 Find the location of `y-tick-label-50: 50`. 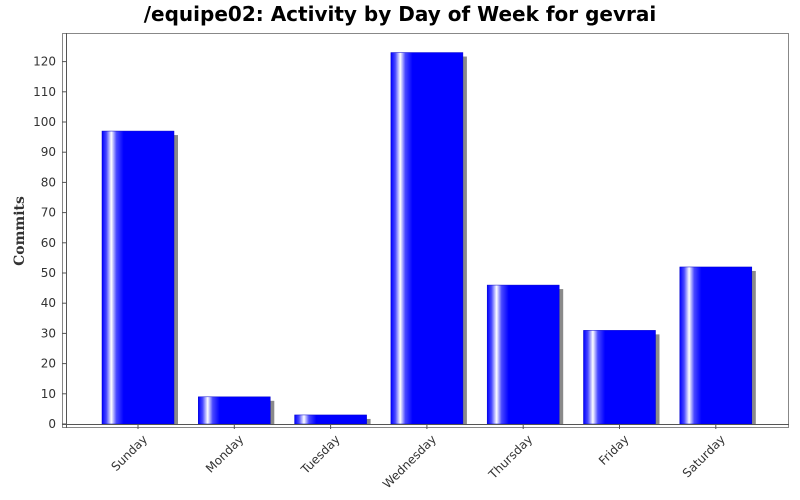

y-tick-label-50: 50 is located at coordinates (48, 273).